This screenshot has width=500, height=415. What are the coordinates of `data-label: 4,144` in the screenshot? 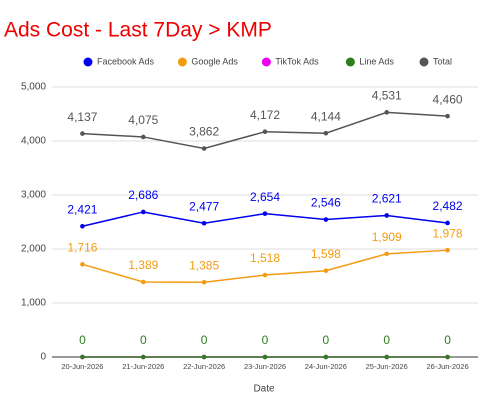 It's located at (326, 116).